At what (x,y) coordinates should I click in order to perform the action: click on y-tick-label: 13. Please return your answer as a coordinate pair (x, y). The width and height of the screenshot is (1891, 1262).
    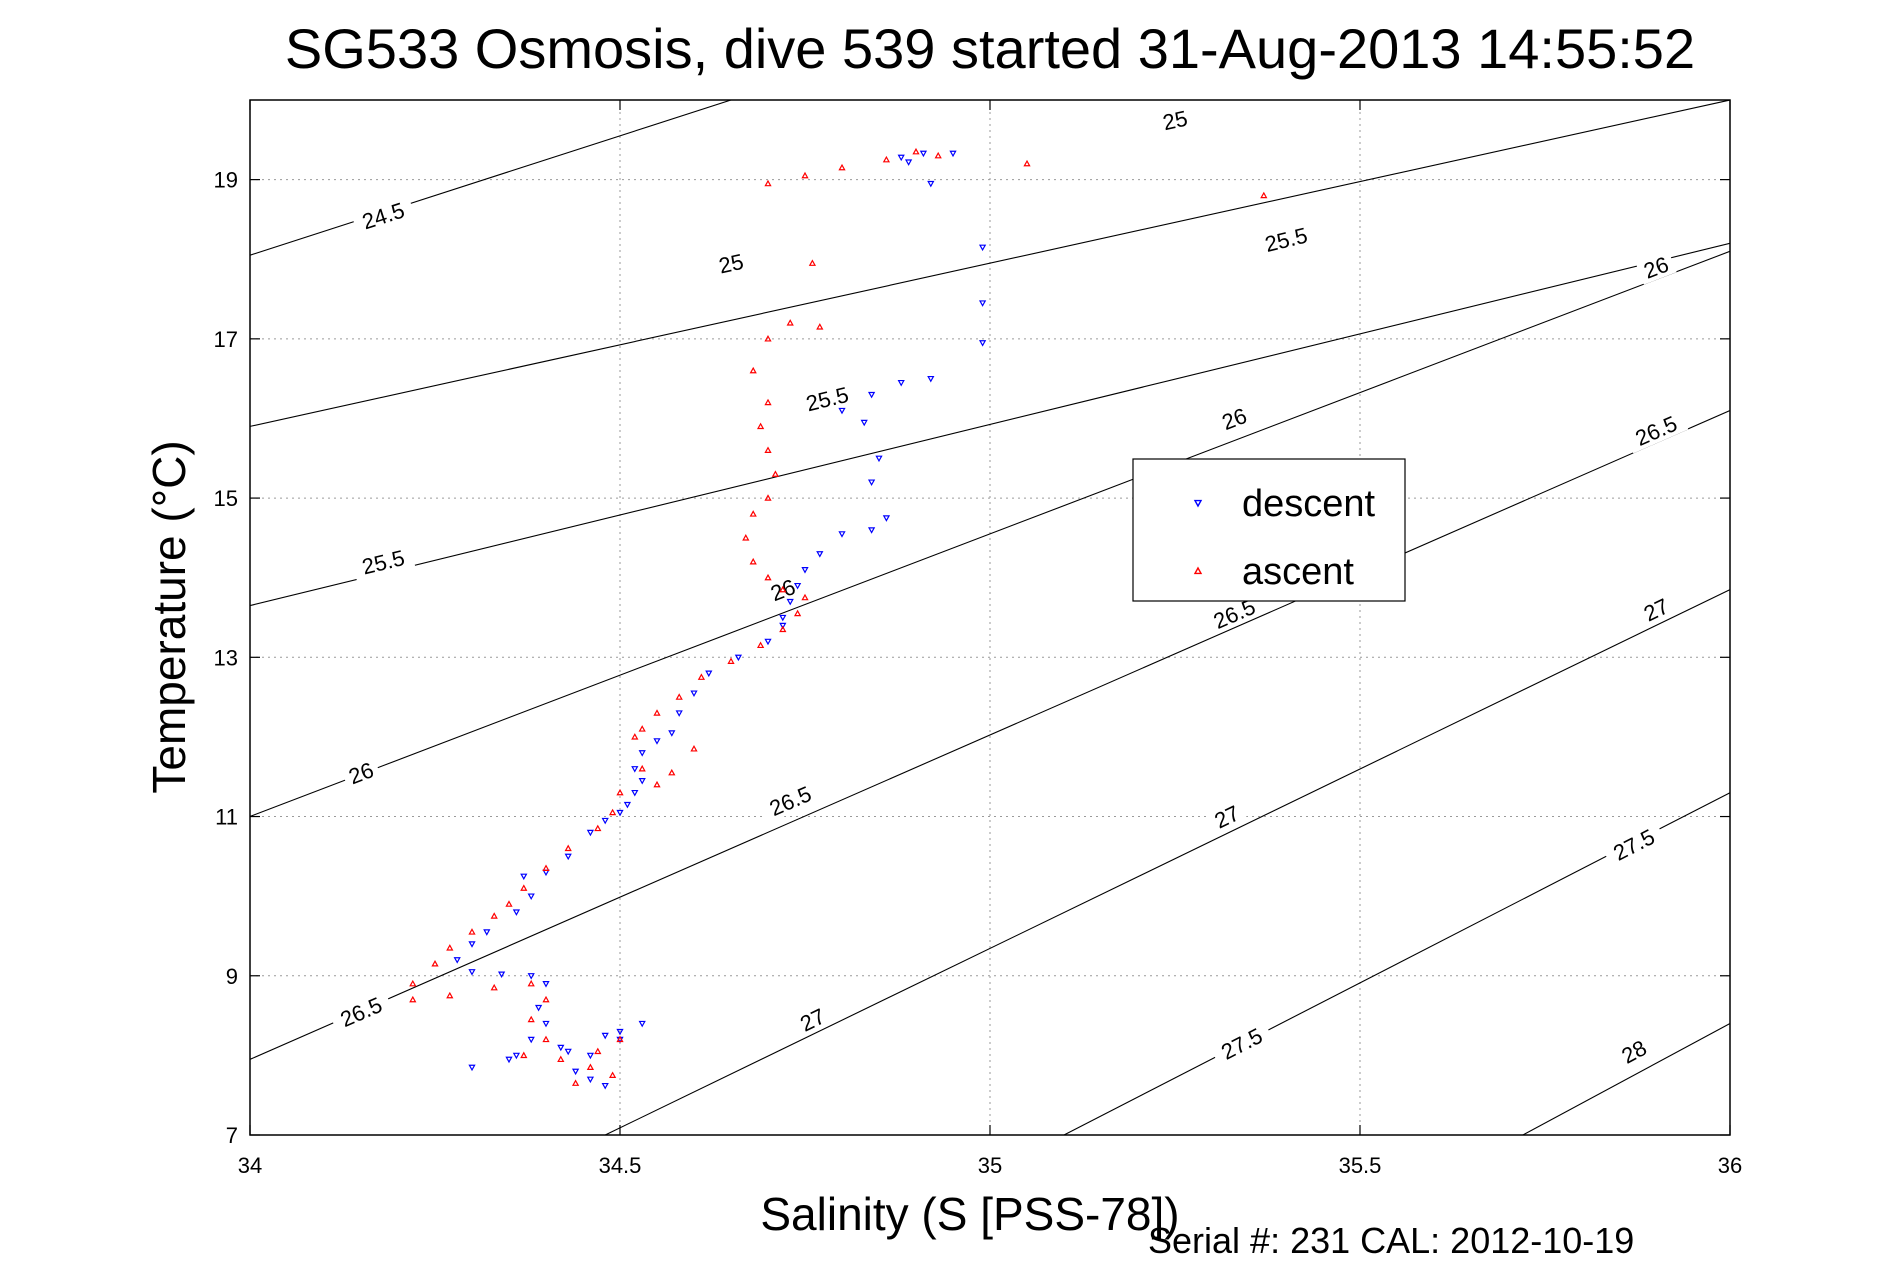
    Looking at the image, I should click on (226, 657).